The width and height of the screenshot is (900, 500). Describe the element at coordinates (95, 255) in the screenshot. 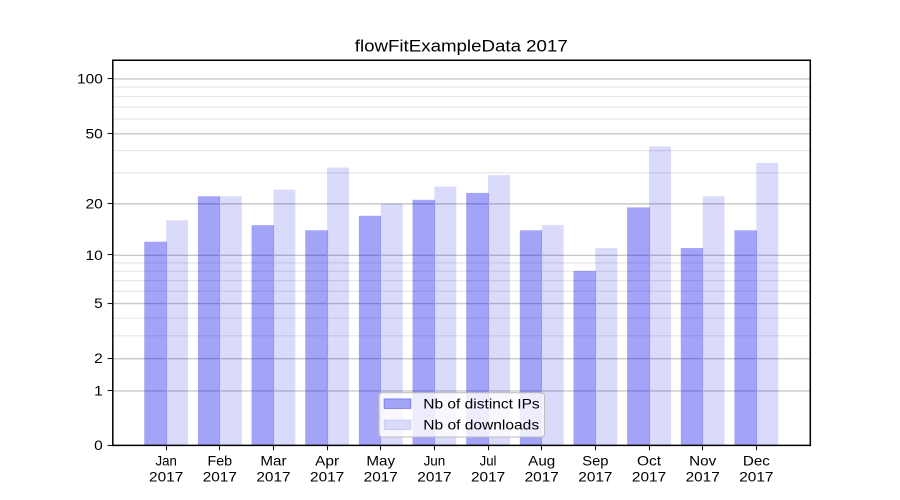

I see `svg-text: 10` at that location.